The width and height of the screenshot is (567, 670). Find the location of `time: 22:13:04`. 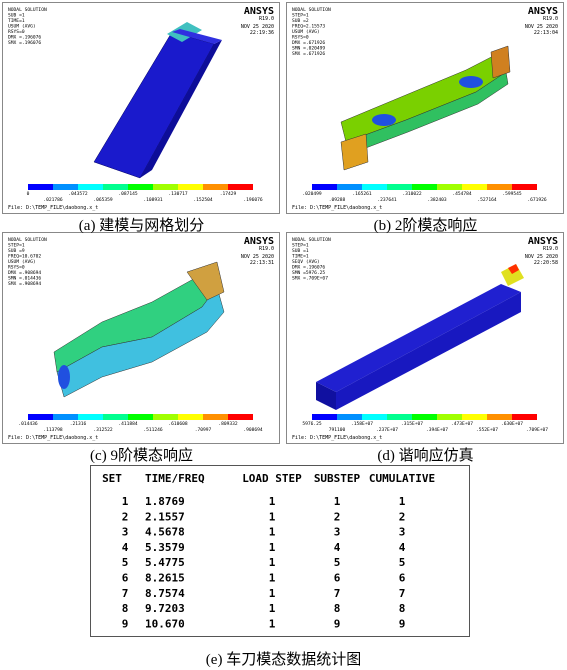

time: 22:13:04 is located at coordinates (546, 33).